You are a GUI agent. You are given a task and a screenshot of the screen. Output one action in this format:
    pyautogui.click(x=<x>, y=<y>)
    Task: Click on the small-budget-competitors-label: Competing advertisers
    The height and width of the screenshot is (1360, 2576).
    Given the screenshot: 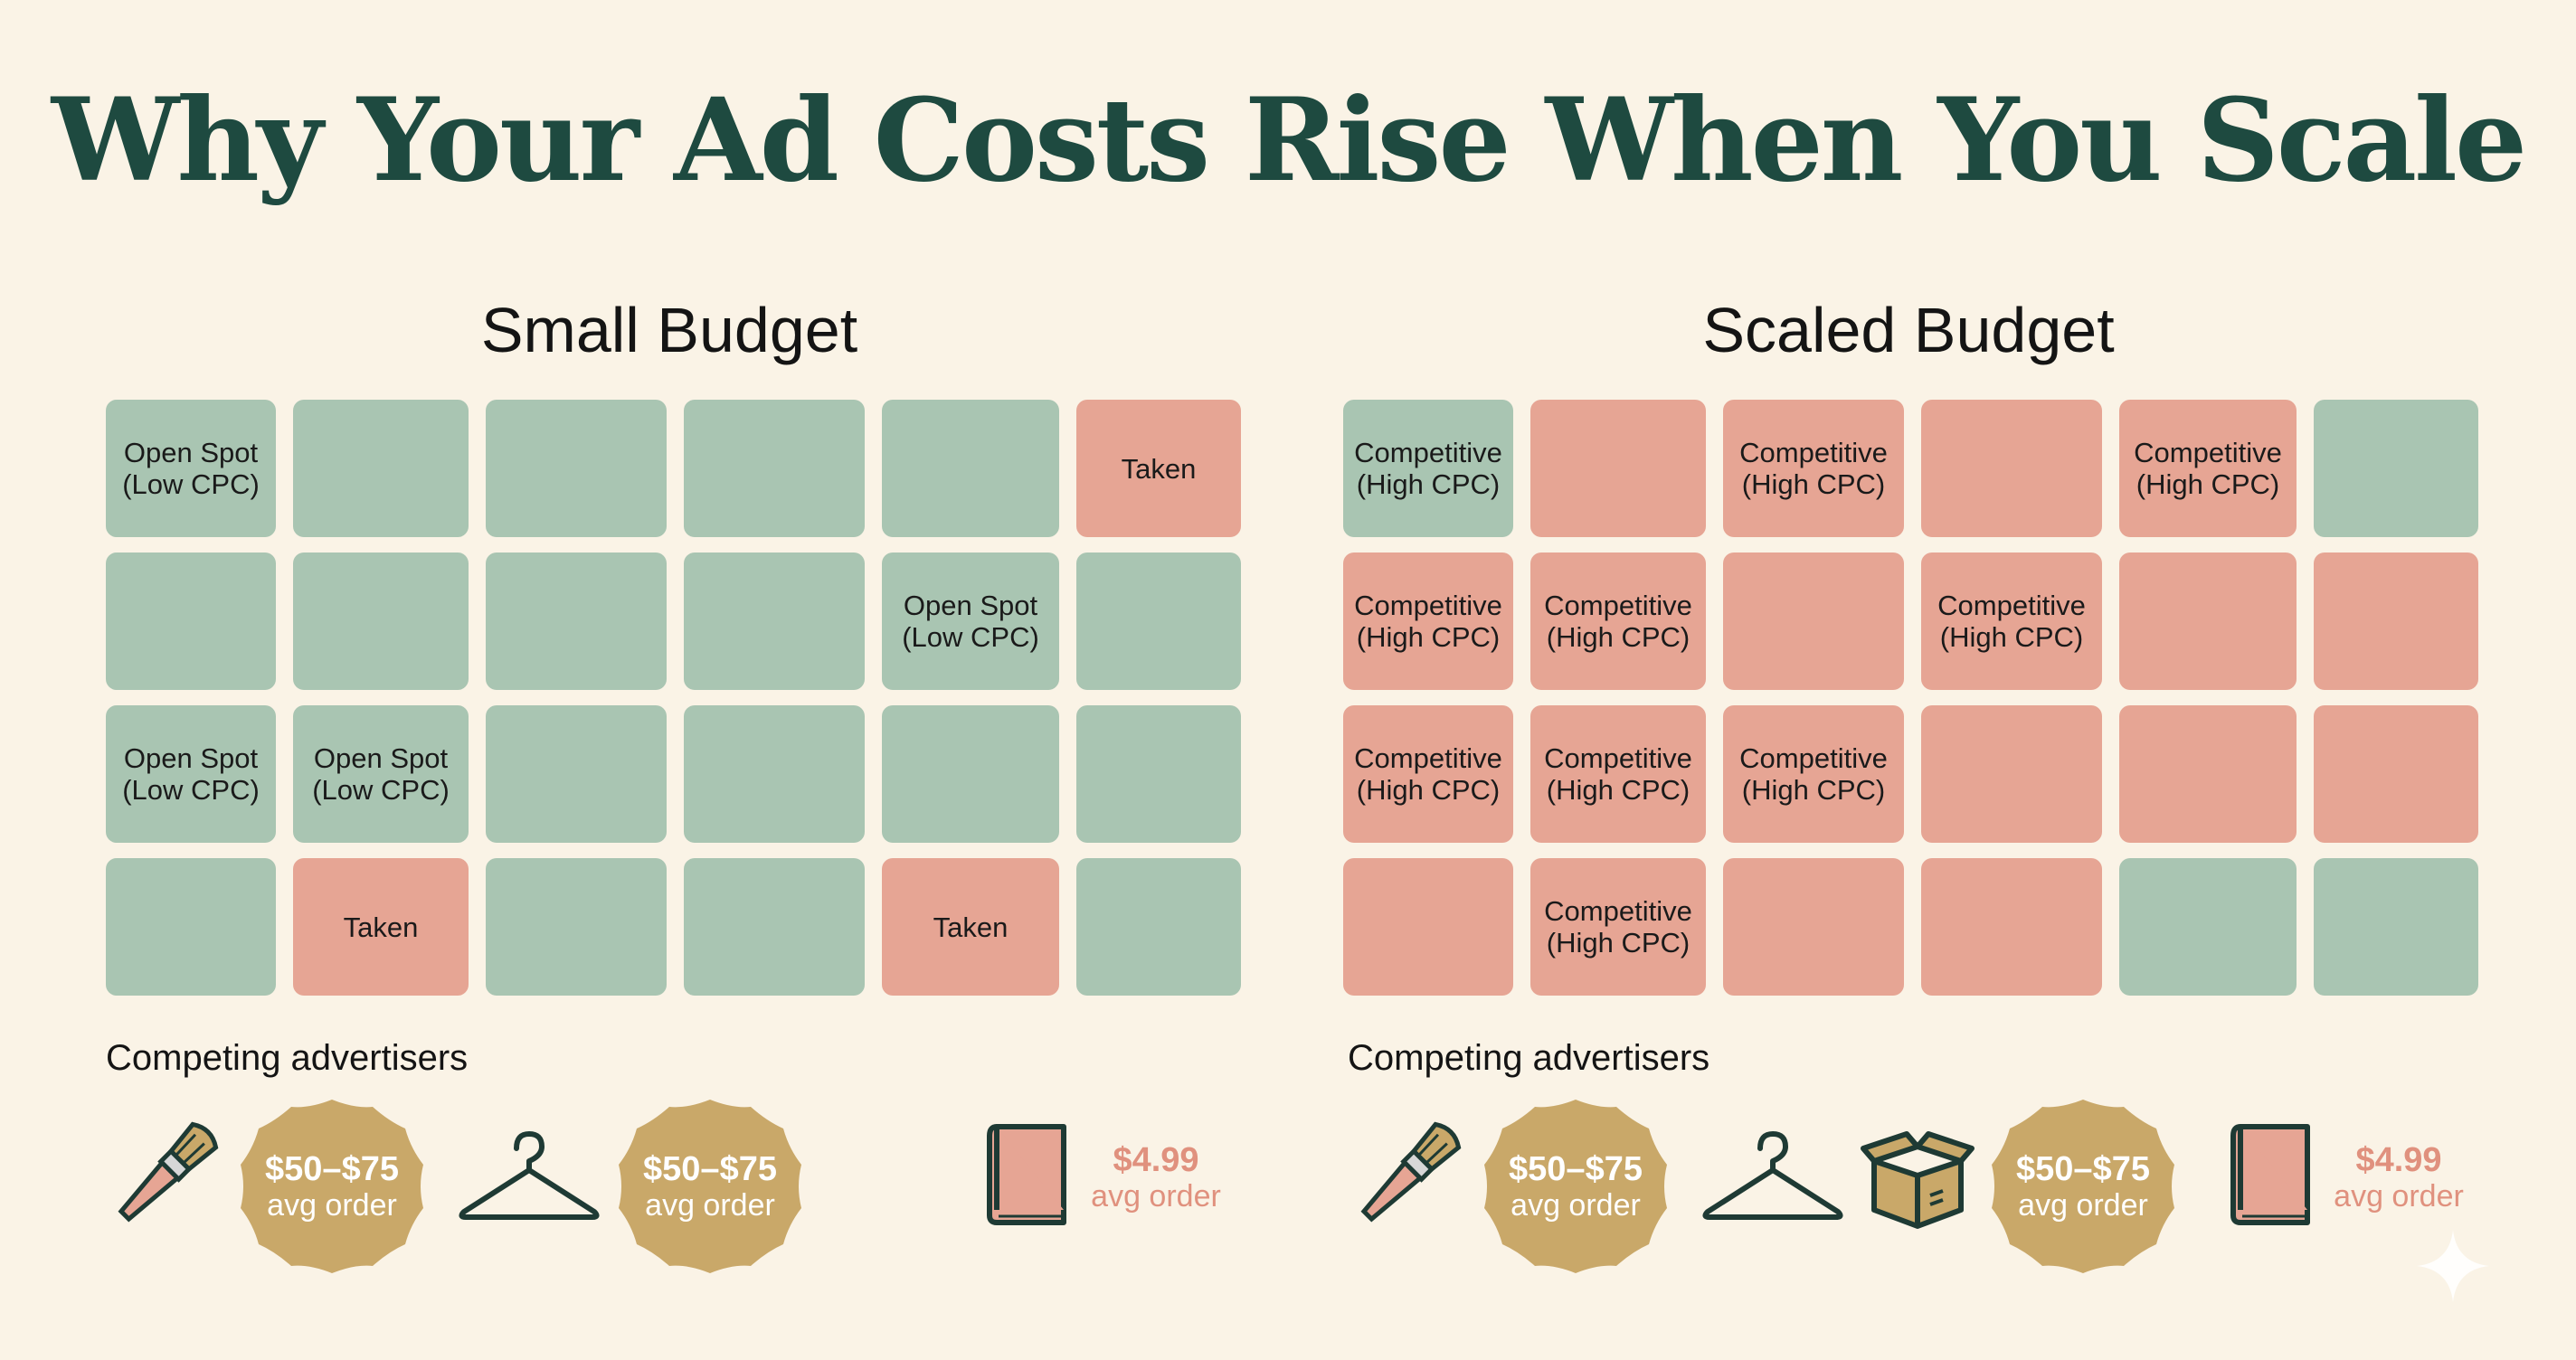 What is the action you would take?
    pyautogui.click(x=287, y=1058)
    